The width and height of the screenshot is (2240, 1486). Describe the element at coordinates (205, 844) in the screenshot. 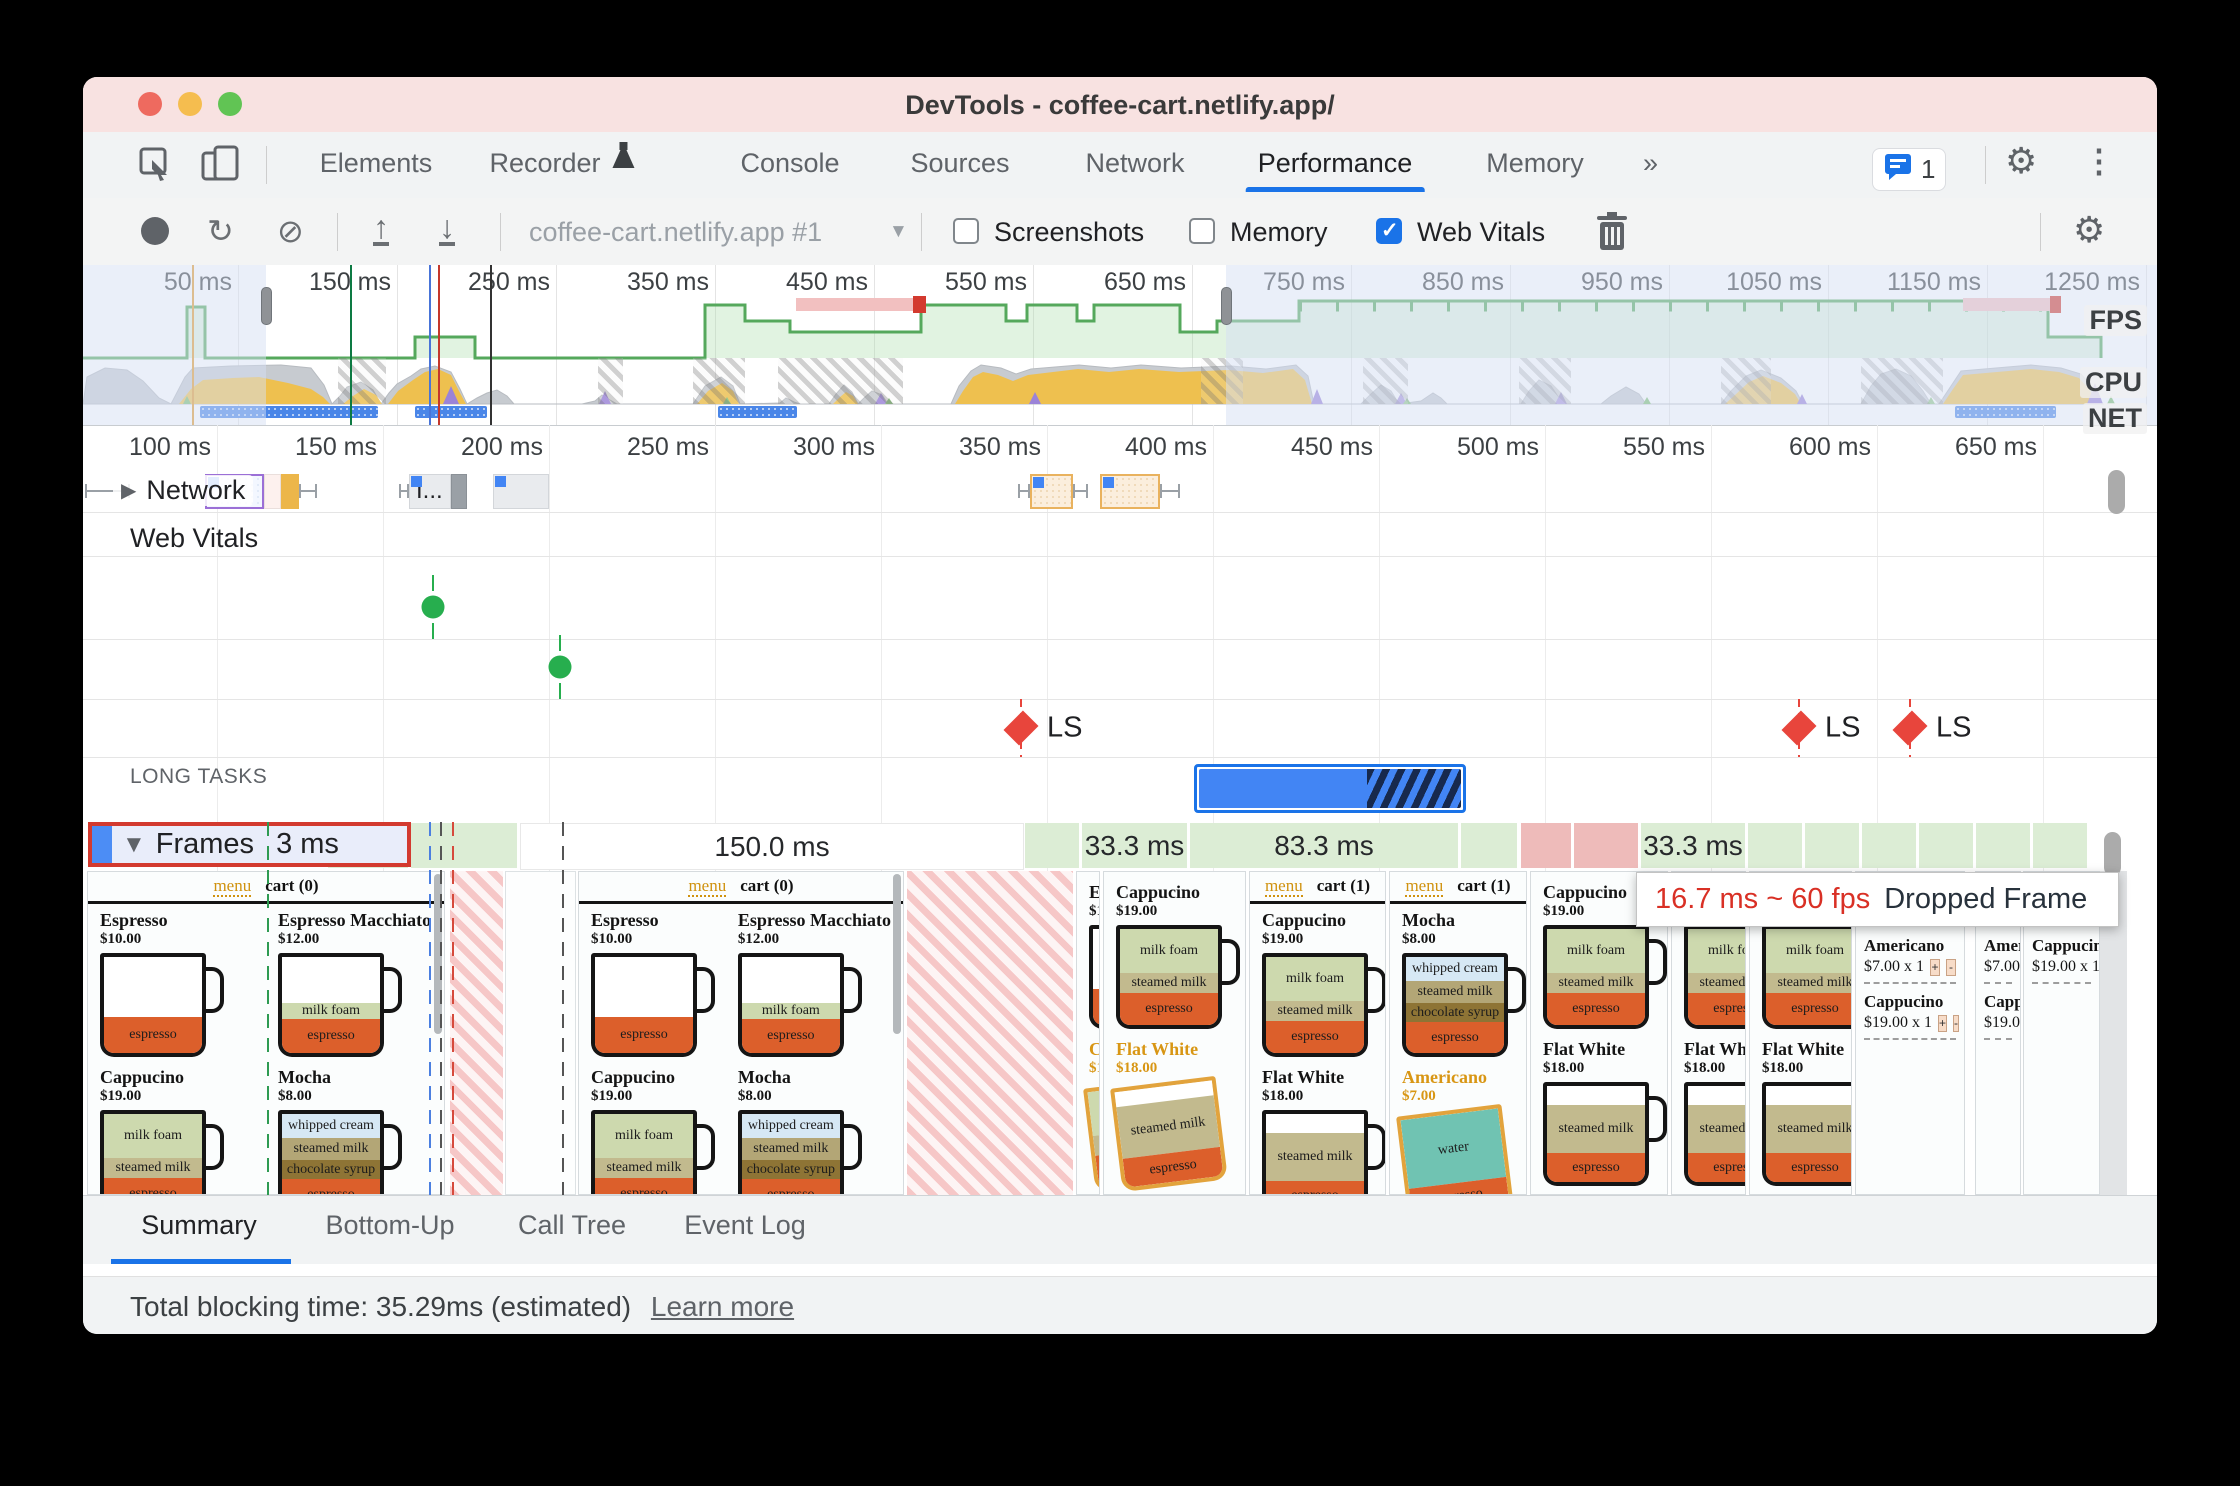

I see `frames-track-label: Frames` at that location.